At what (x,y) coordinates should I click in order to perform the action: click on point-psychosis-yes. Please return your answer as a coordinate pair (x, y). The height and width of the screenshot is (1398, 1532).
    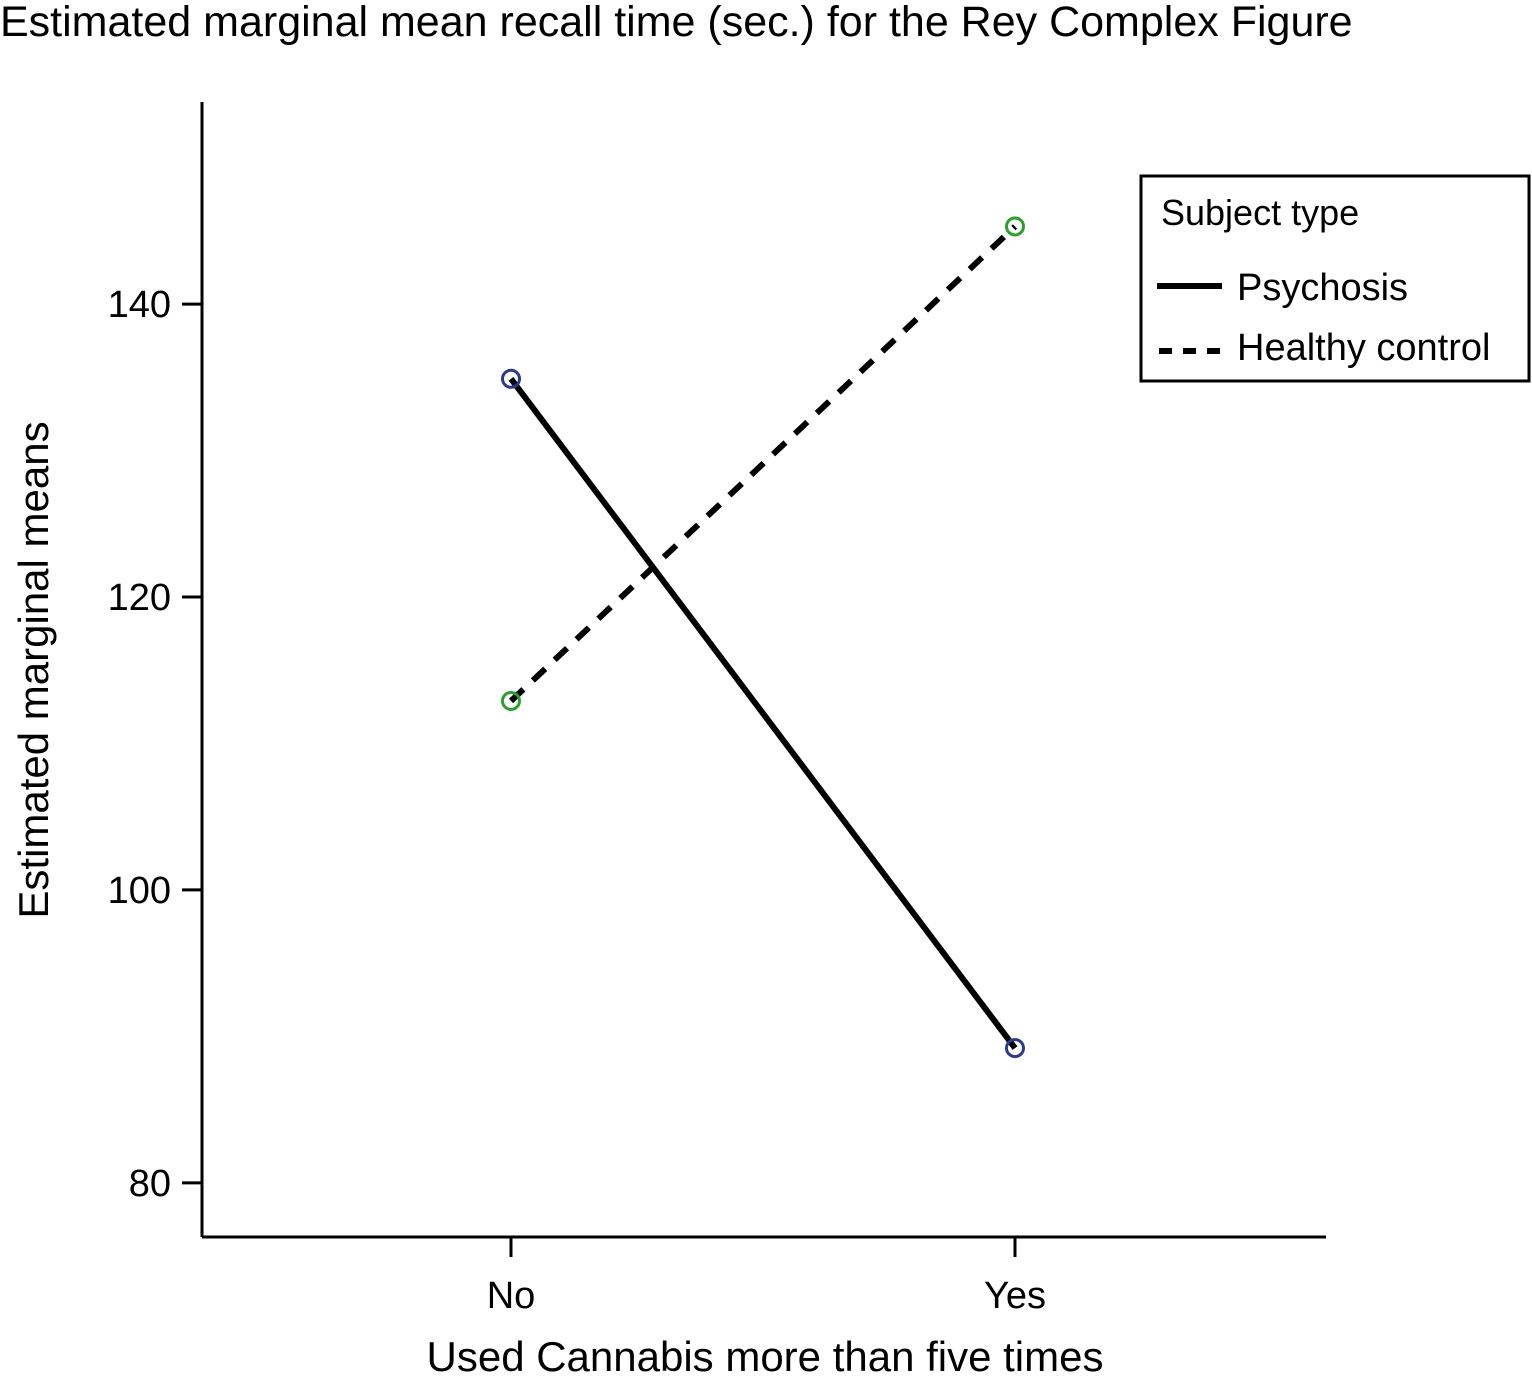
    Looking at the image, I should click on (1015, 1048).